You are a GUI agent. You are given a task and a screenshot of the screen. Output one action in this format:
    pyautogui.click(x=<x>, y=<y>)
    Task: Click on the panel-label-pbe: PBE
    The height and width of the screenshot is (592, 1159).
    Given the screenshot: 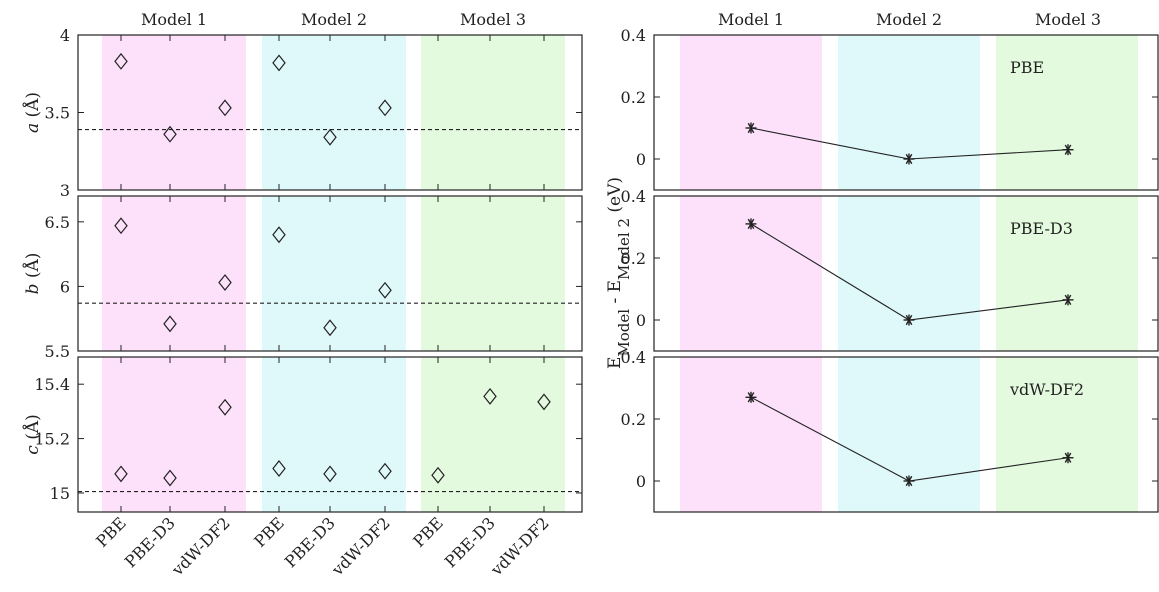 What is the action you would take?
    pyautogui.click(x=1027, y=67)
    